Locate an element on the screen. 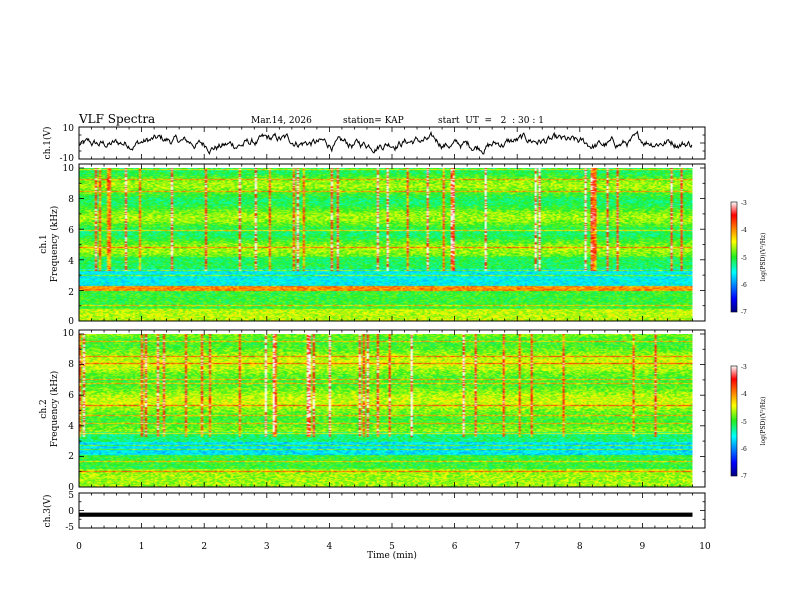  xtick-9: 9 is located at coordinates (643, 547).